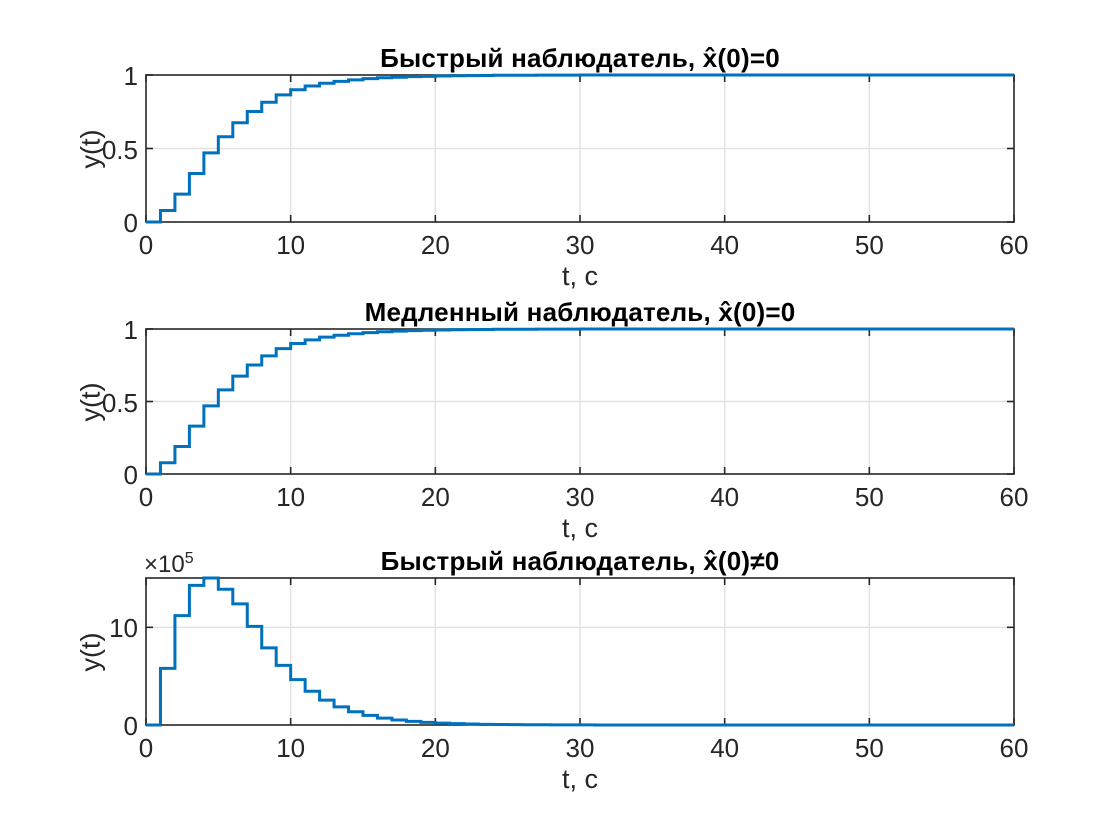  Describe the element at coordinates (580, 312) in the screenshot. I see `plot-title: Медленный наблюдатель, x̂(0)=0` at that location.